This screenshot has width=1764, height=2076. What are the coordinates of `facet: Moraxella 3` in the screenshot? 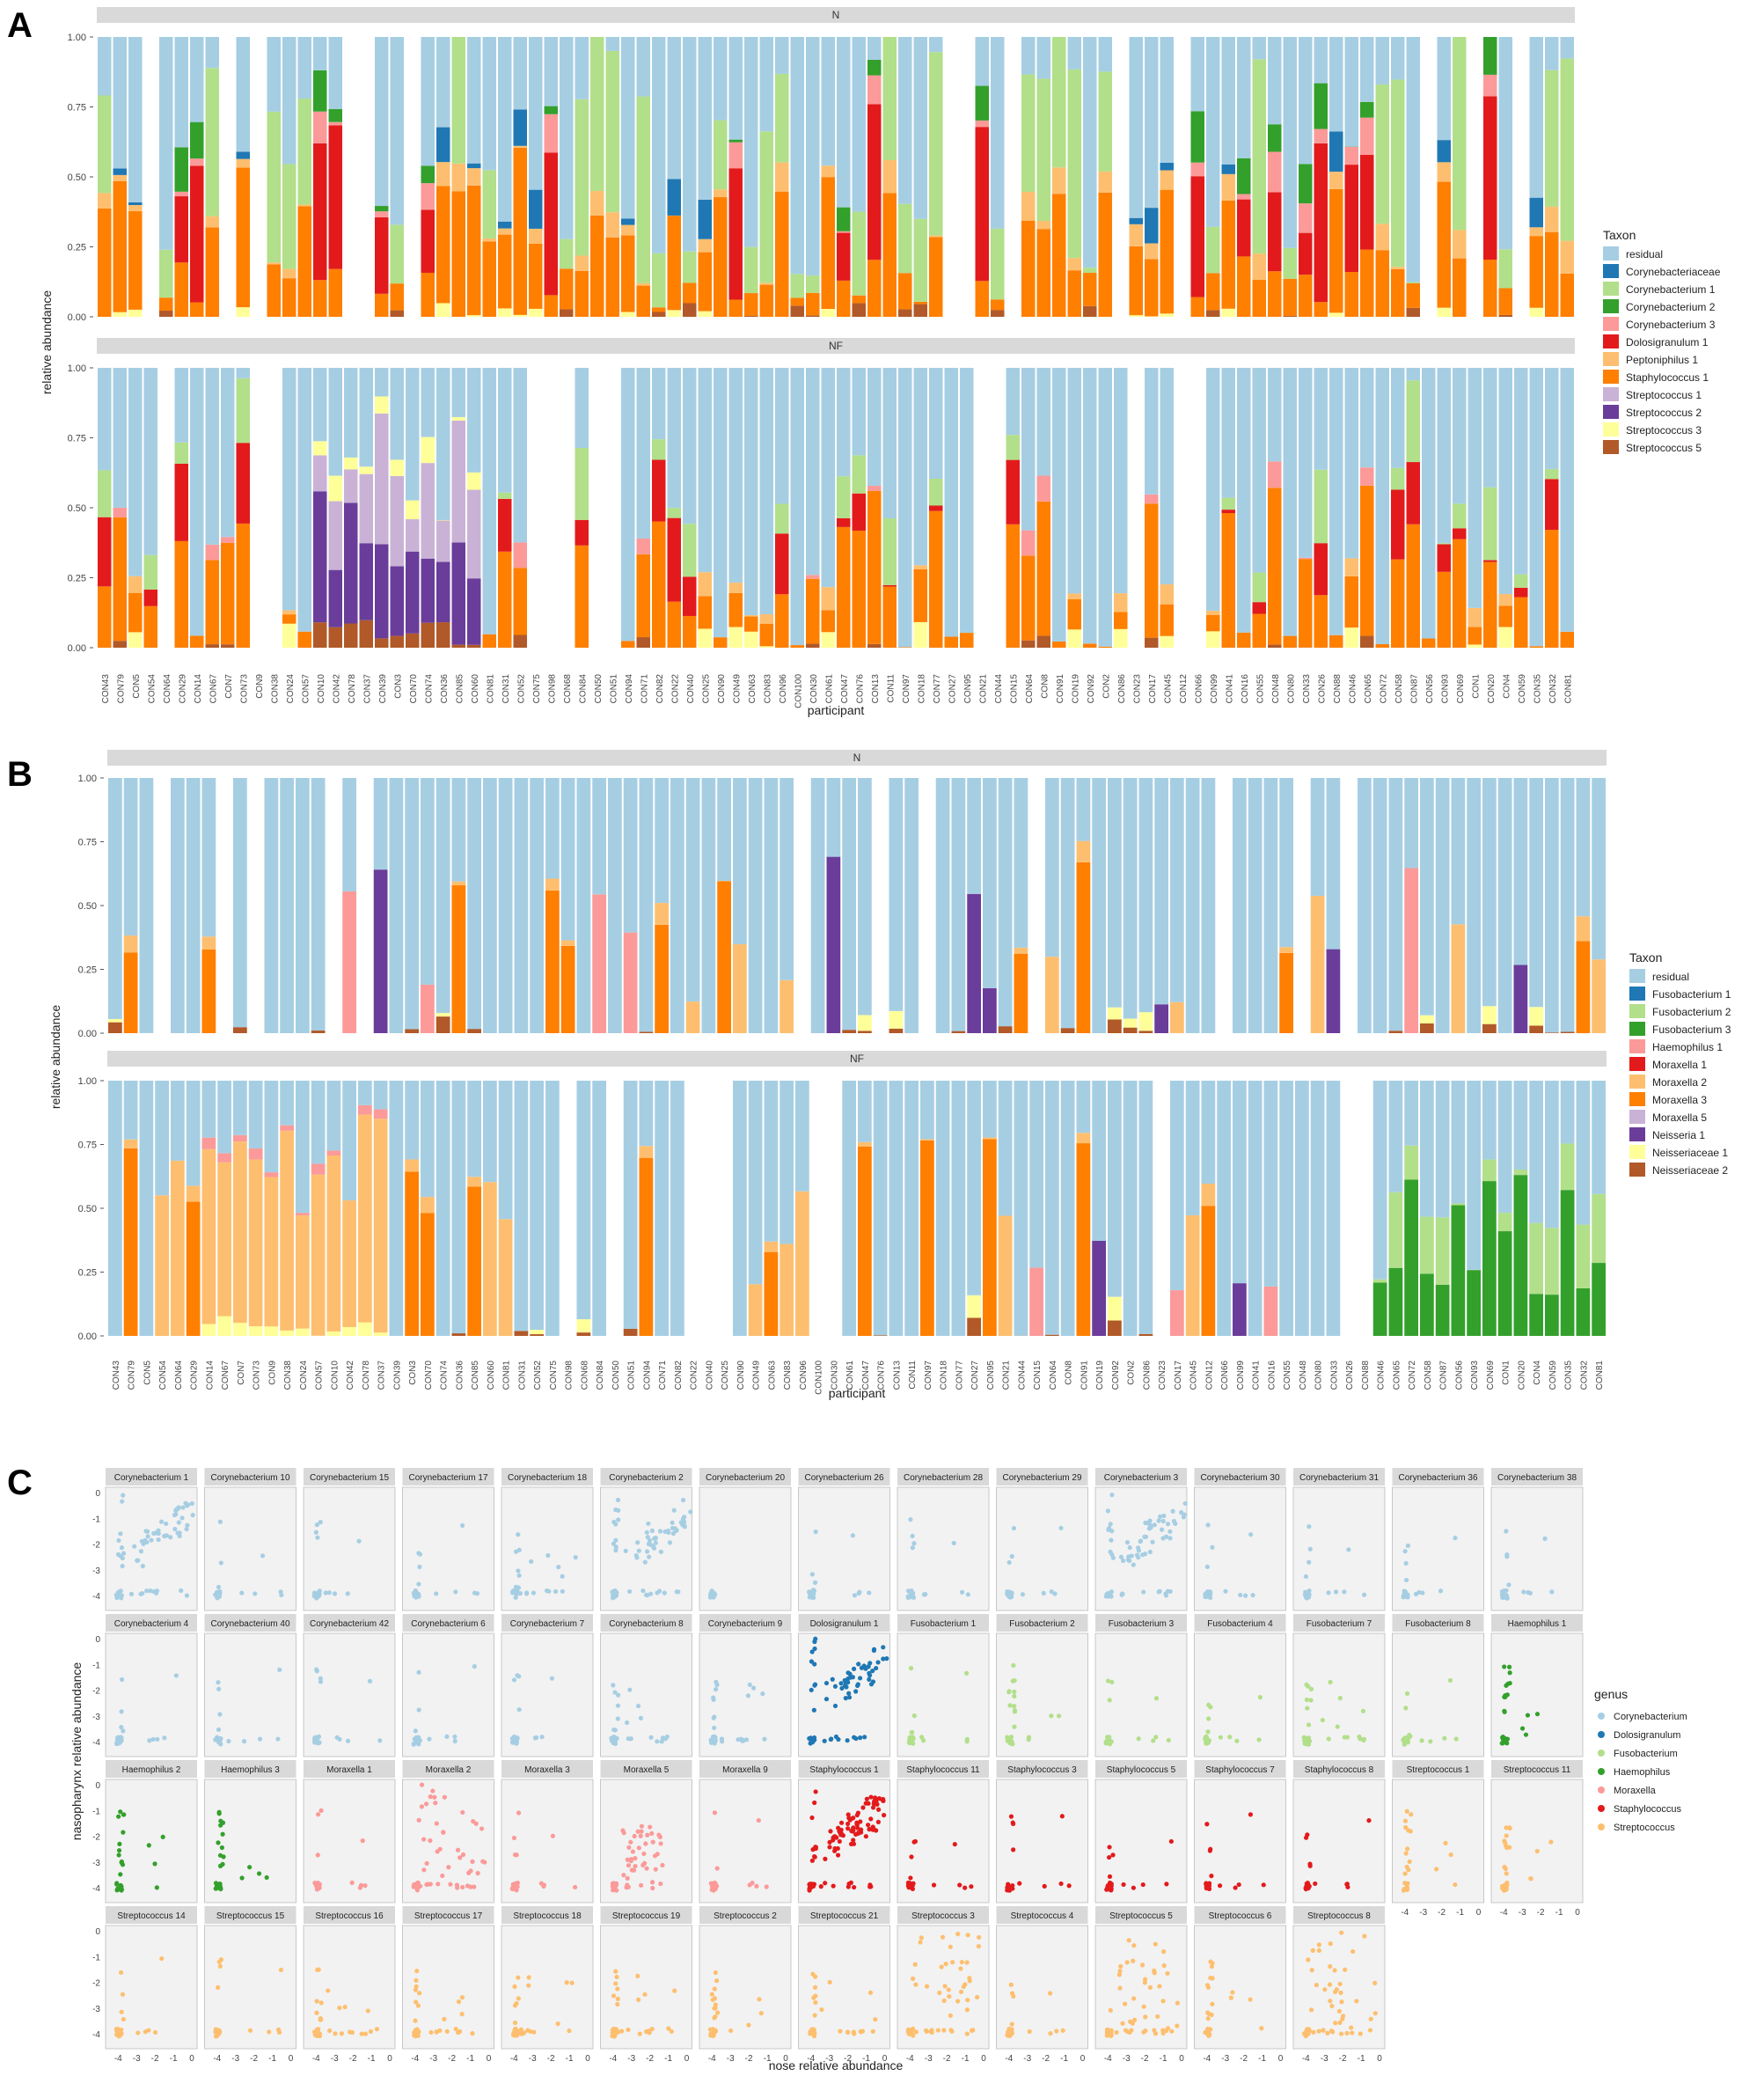 It's located at (547, 1832).